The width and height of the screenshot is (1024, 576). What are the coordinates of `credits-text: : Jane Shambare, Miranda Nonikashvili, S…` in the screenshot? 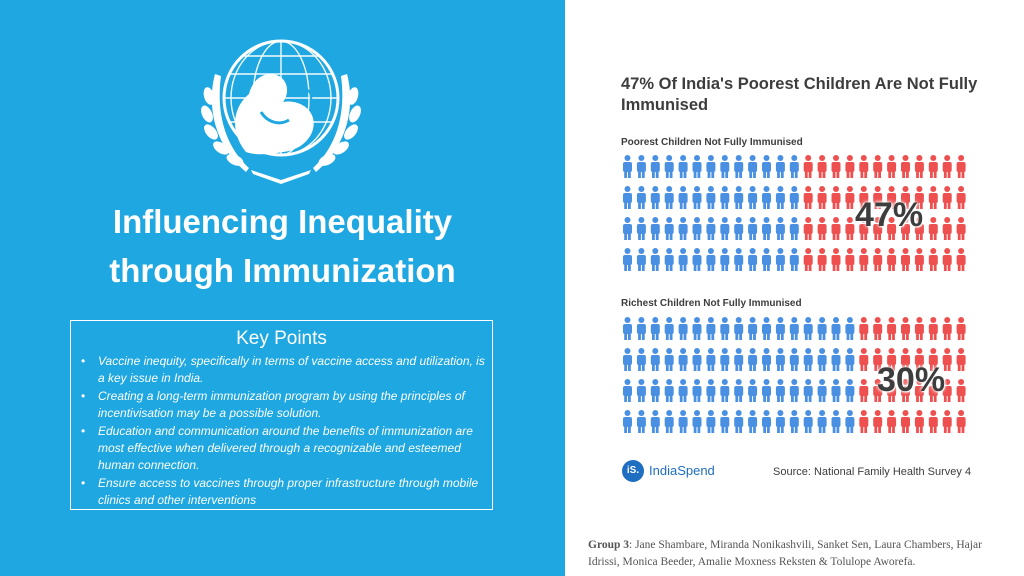 It's located at (785, 553).